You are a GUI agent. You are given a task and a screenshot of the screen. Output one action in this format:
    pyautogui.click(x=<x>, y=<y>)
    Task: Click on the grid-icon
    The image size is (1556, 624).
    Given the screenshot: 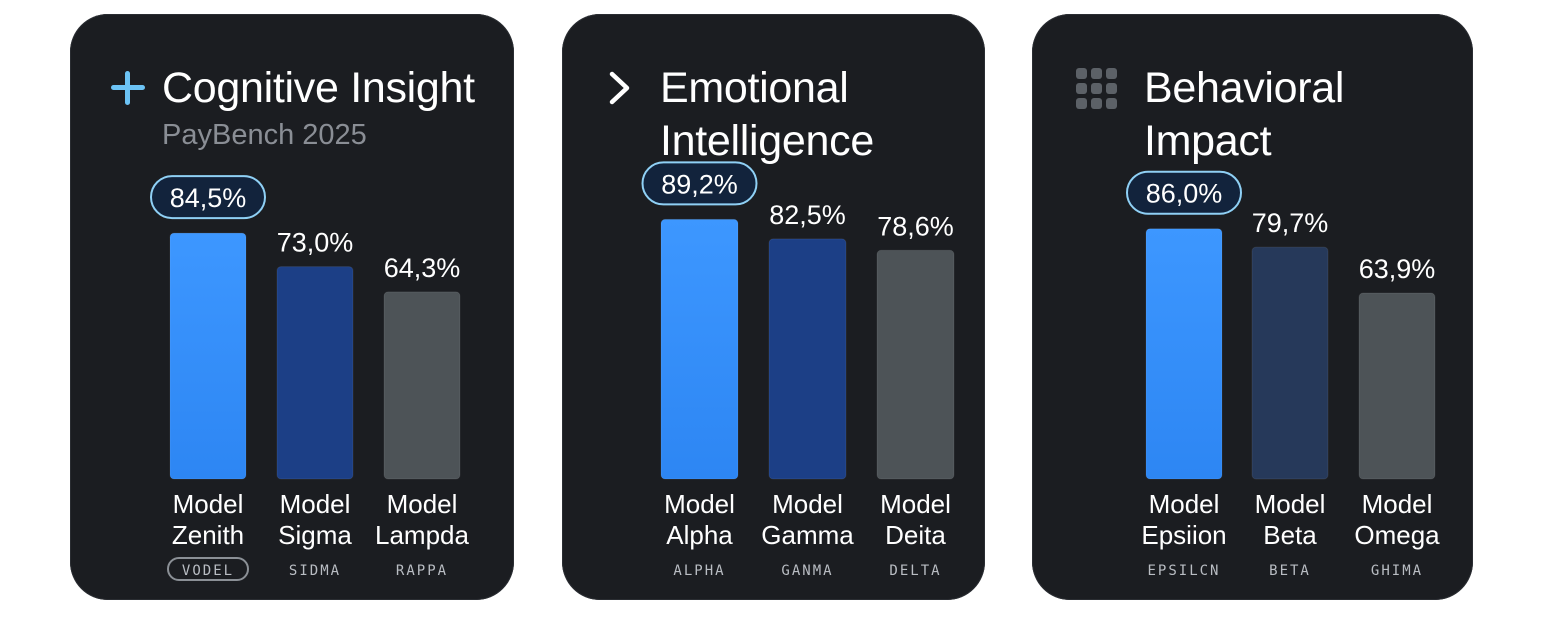 What is the action you would take?
    pyautogui.click(x=1097, y=89)
    